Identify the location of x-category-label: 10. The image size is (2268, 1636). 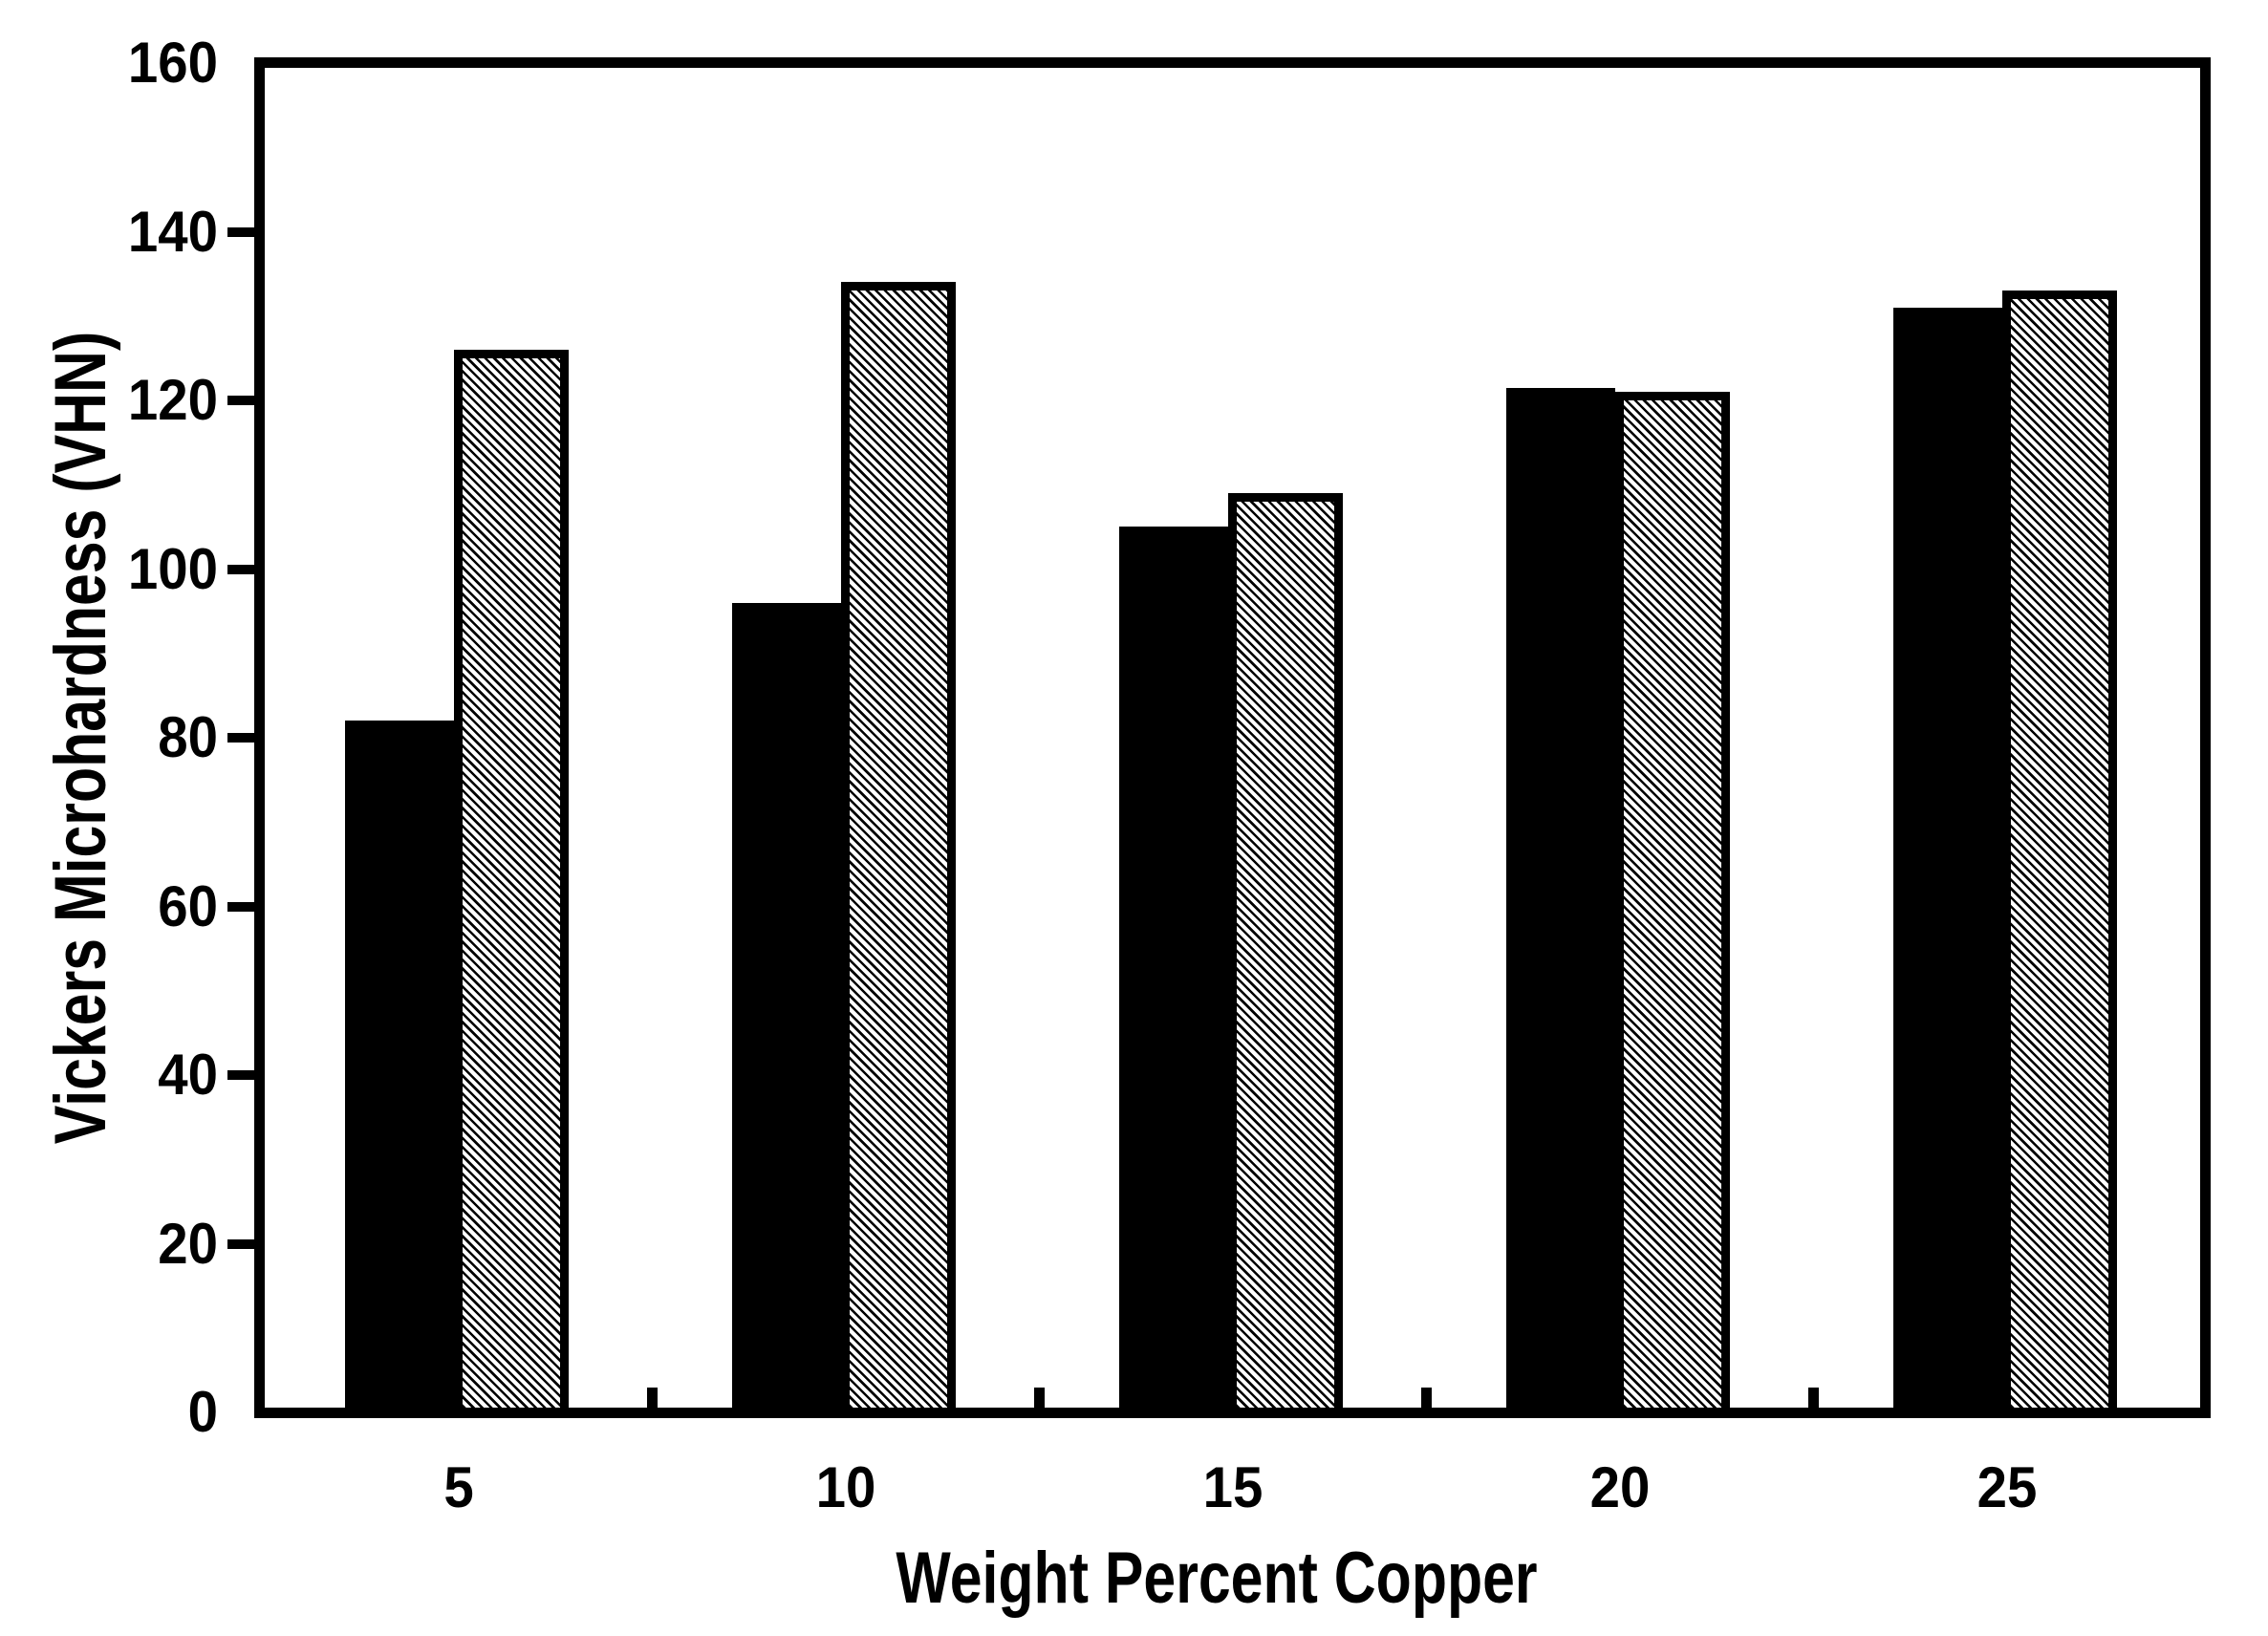
(845, 1487).